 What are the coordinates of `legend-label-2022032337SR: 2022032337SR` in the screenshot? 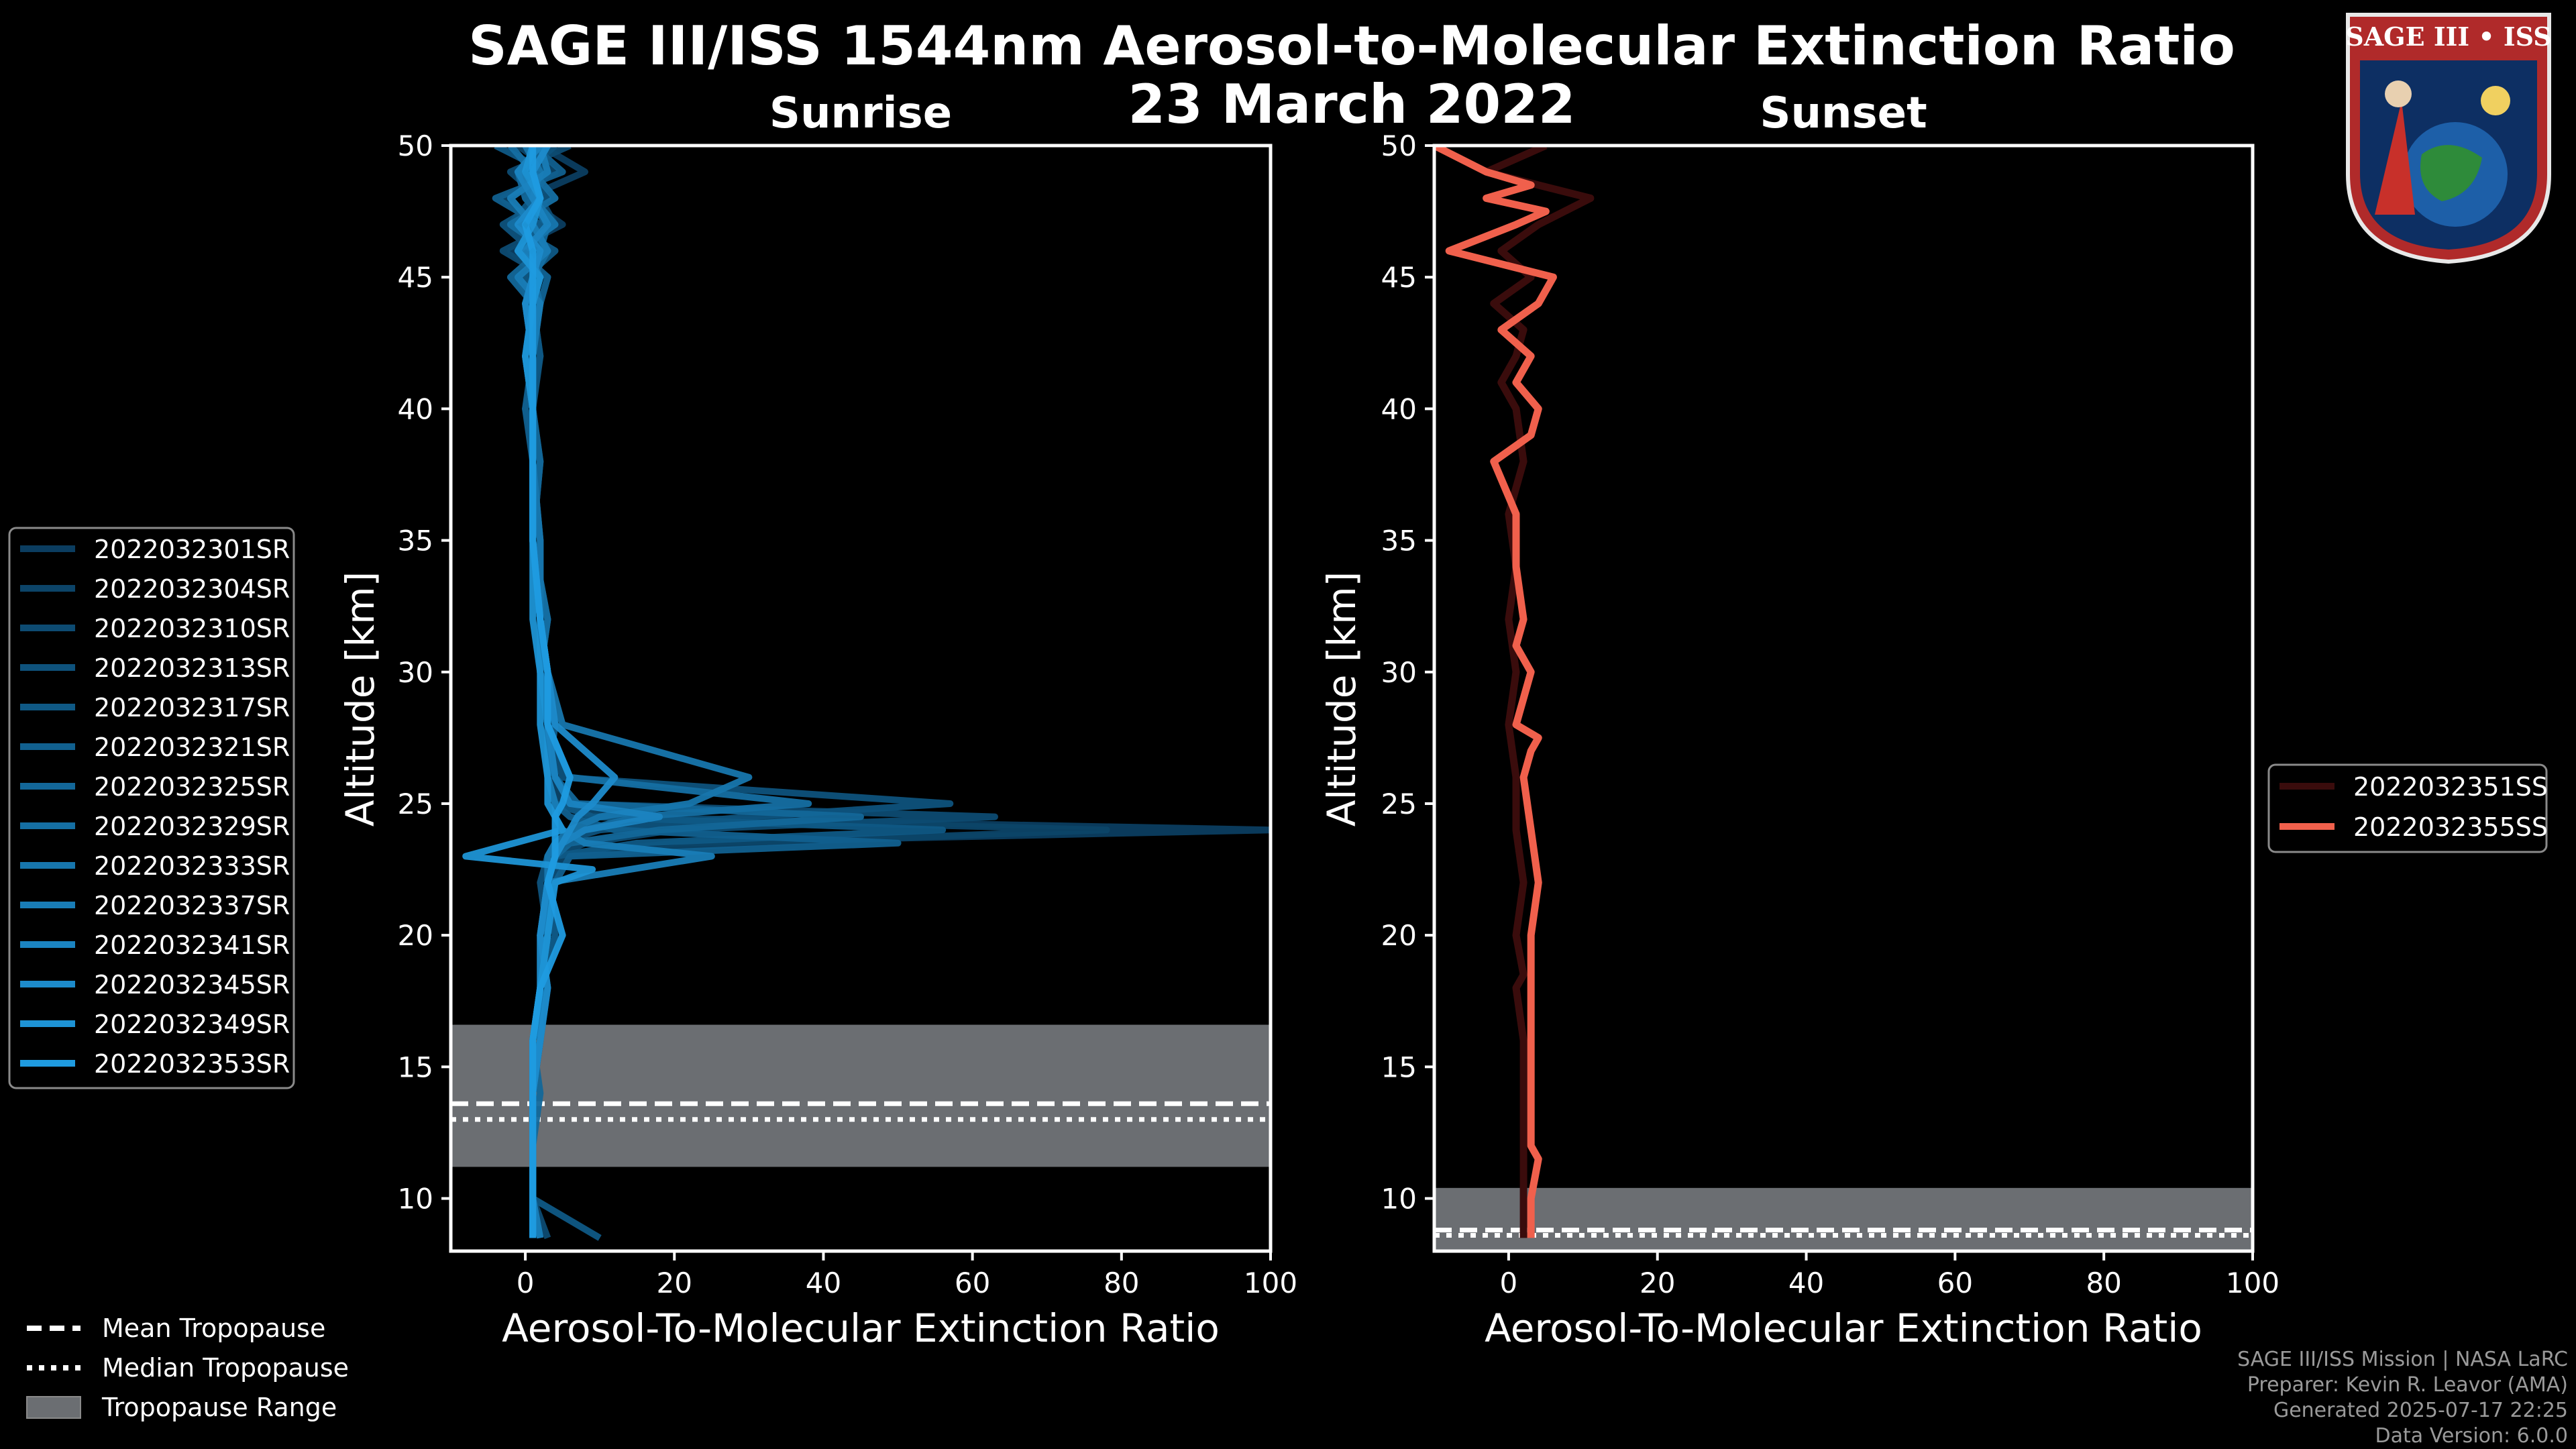 It's located at (192, 905).